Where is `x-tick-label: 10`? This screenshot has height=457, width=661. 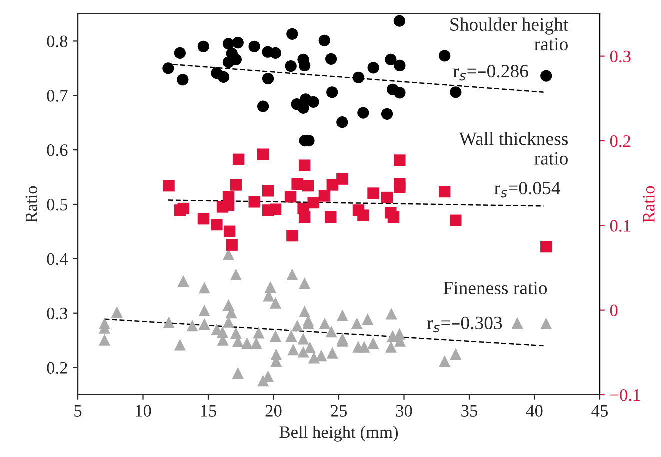
x-tick-label: 10 is located at coordinates (144, 411).